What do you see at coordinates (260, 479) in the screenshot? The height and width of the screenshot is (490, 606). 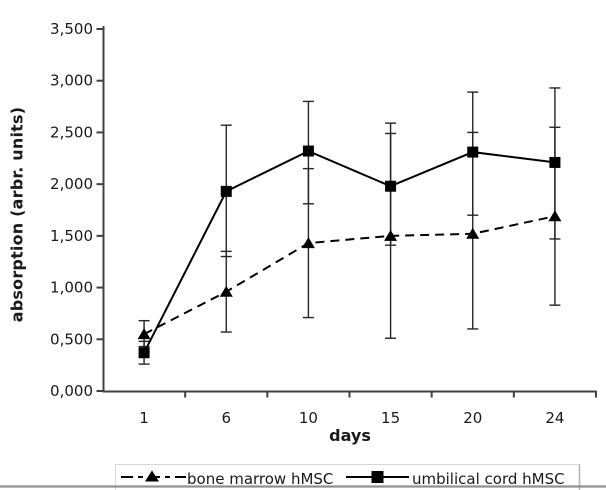 I see `legend-label-bone-marrow: bone marrow hMSC` at bounding box center [260, 479].